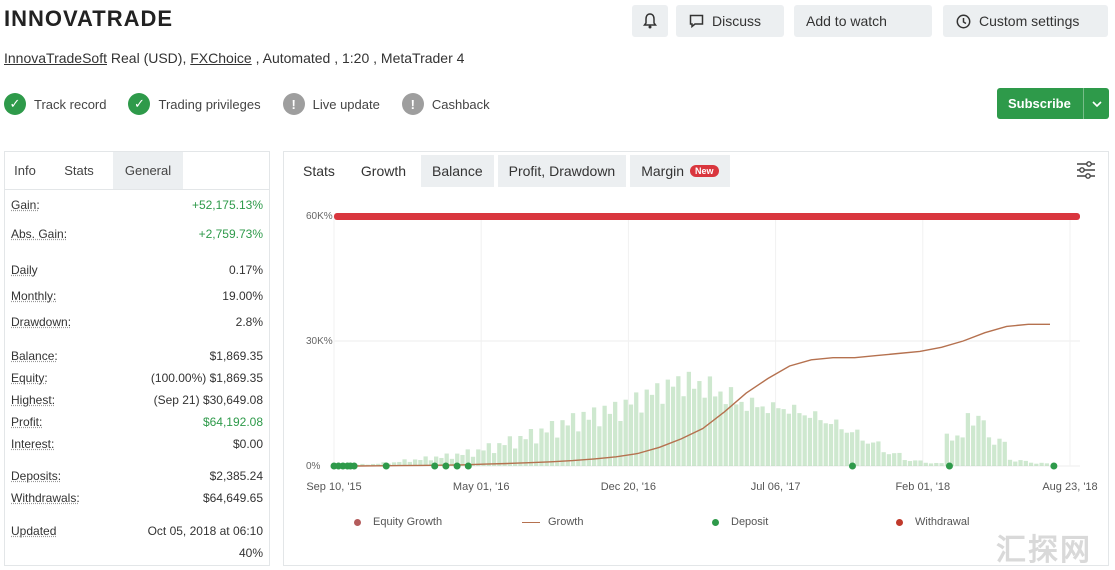 The width and height of the screenshot is (1115, 570). I want to click on tab-general: General, so click(148, 170).